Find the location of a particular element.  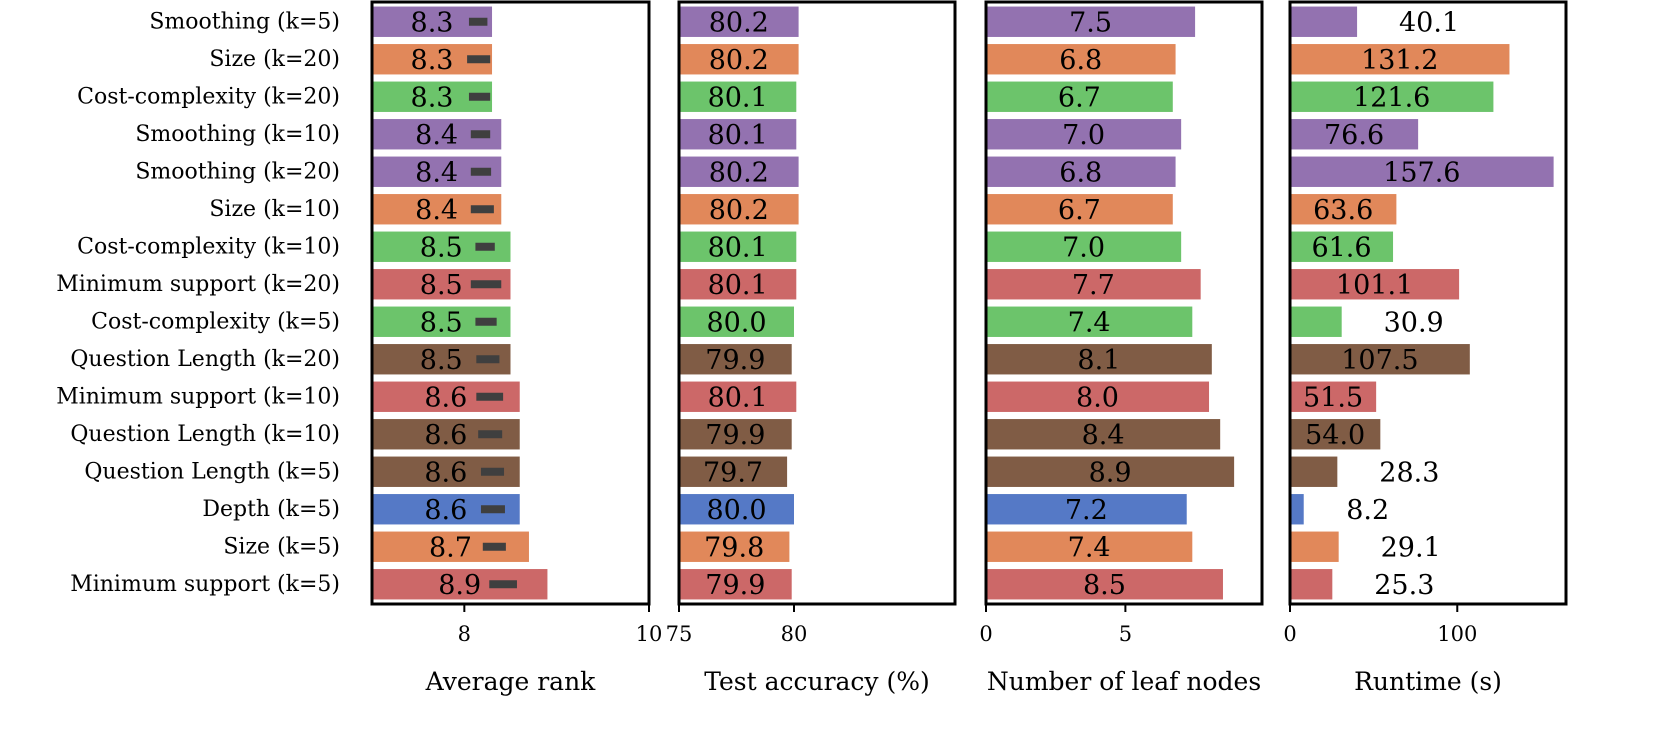

category-label-cost-complexity-k-20: Cost-complexity (k=20) is located at coordinates (208, 96).